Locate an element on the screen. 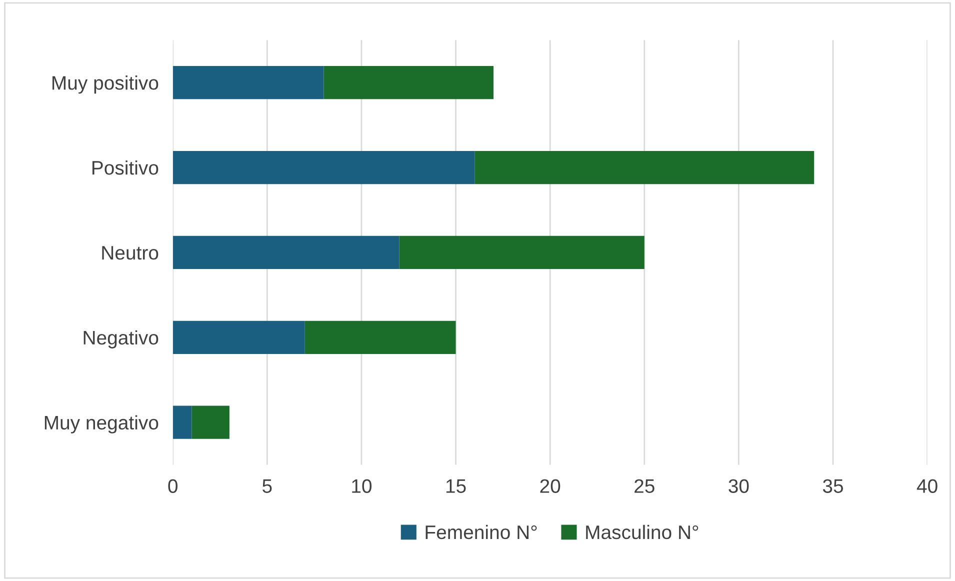 This screenshot has height=581, width=955. y-tick-label: Neutro is located at coordinates (130, 253).